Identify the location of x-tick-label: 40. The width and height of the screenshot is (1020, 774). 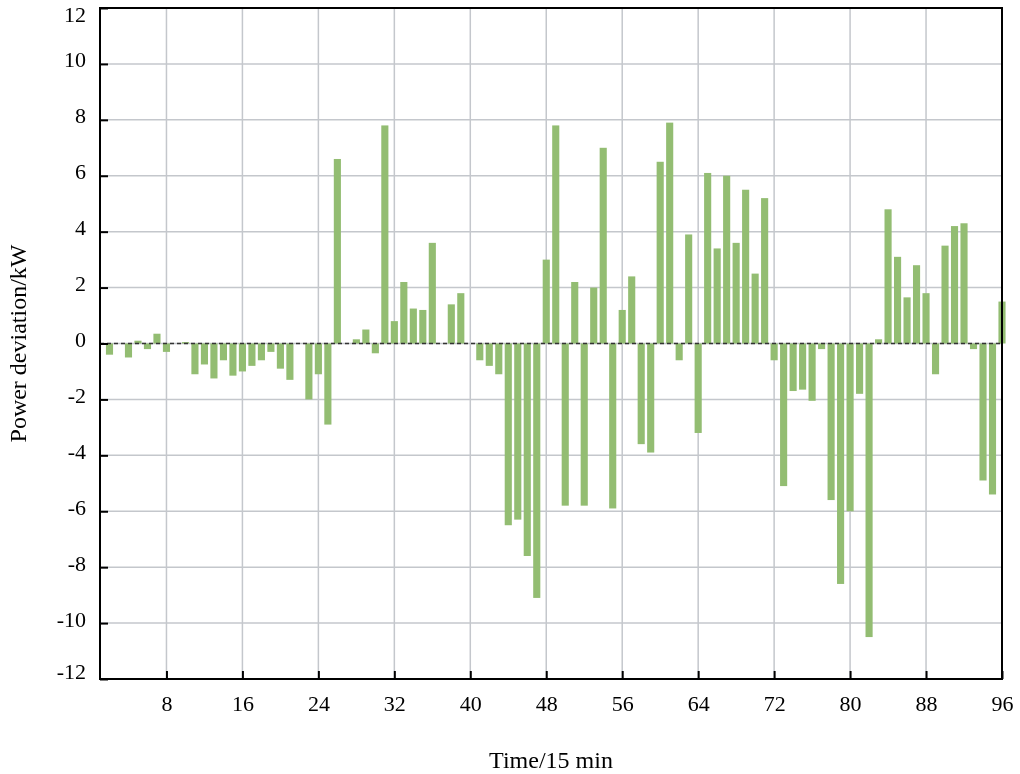
(470, 703).